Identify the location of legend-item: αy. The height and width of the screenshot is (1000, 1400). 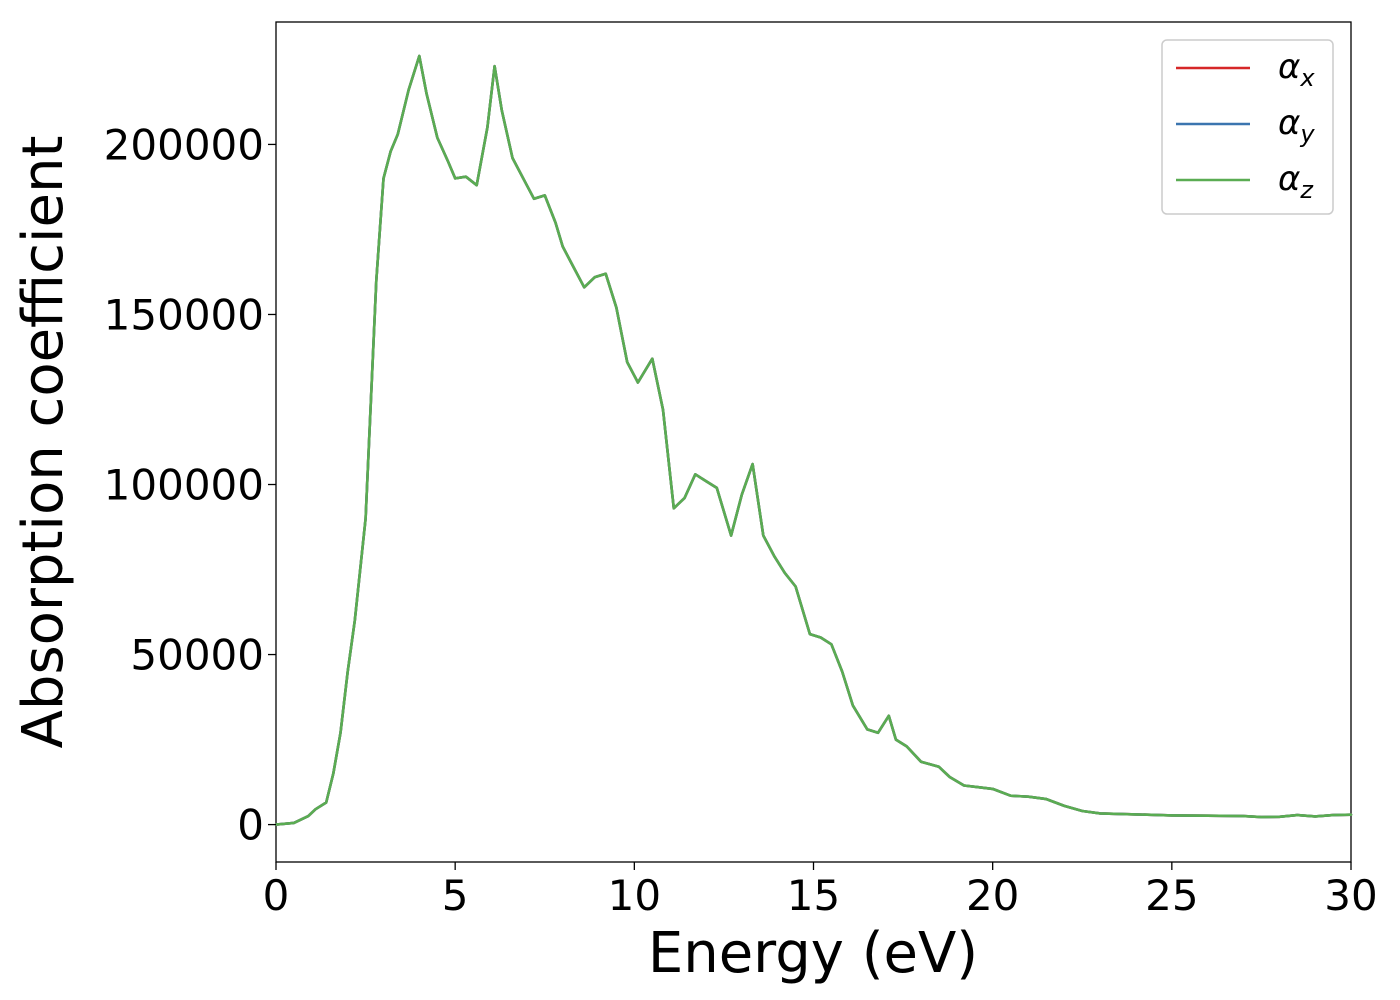
(1245, 125).